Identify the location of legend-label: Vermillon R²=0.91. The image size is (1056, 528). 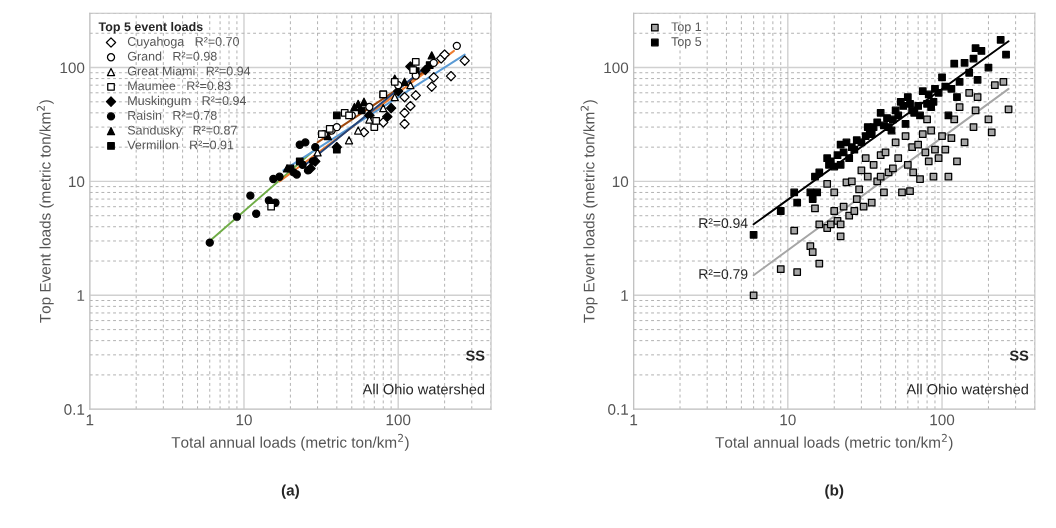
(180, 145).